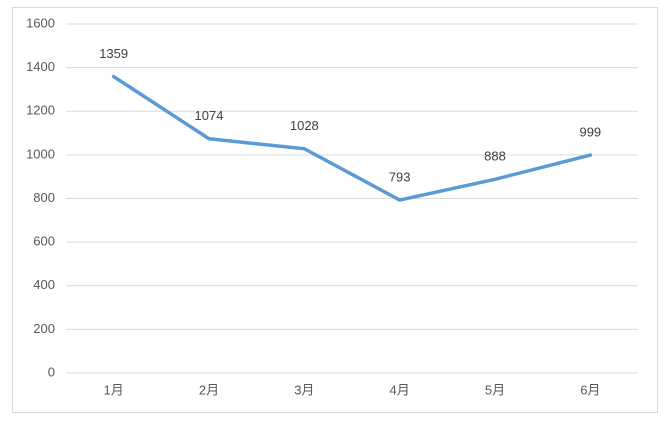 This screenshot has height=422, width=665. Describe the element at coordinates (400, 176) in the screenshot. I see `data-label: 793` at that location.